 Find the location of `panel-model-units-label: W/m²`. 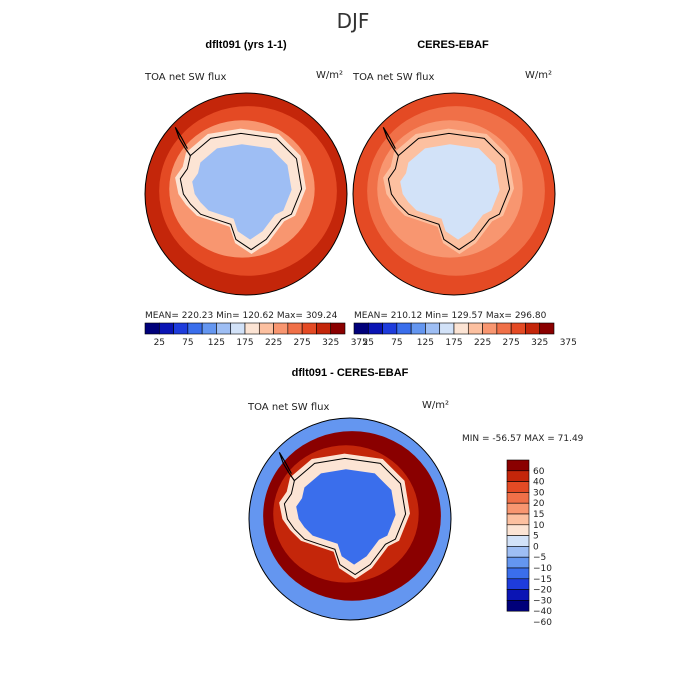

panel-model-units-label: W/m² is located at coordinates (329, 75).